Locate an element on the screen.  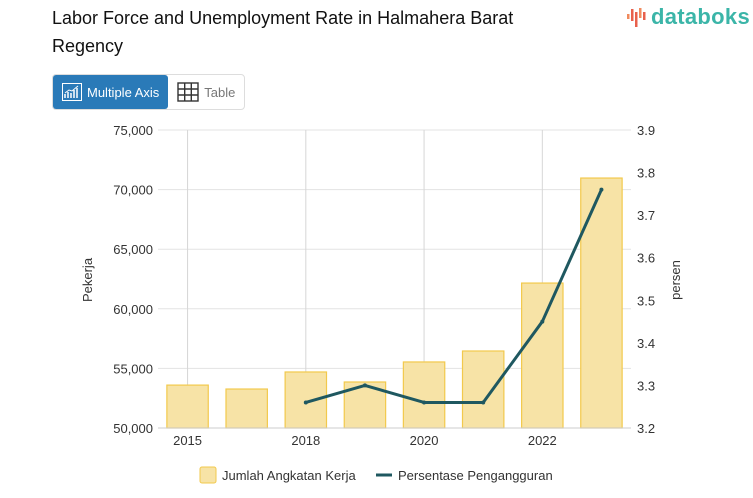
y2-tick-label: 3.8 is located at coordinates (646, 173).